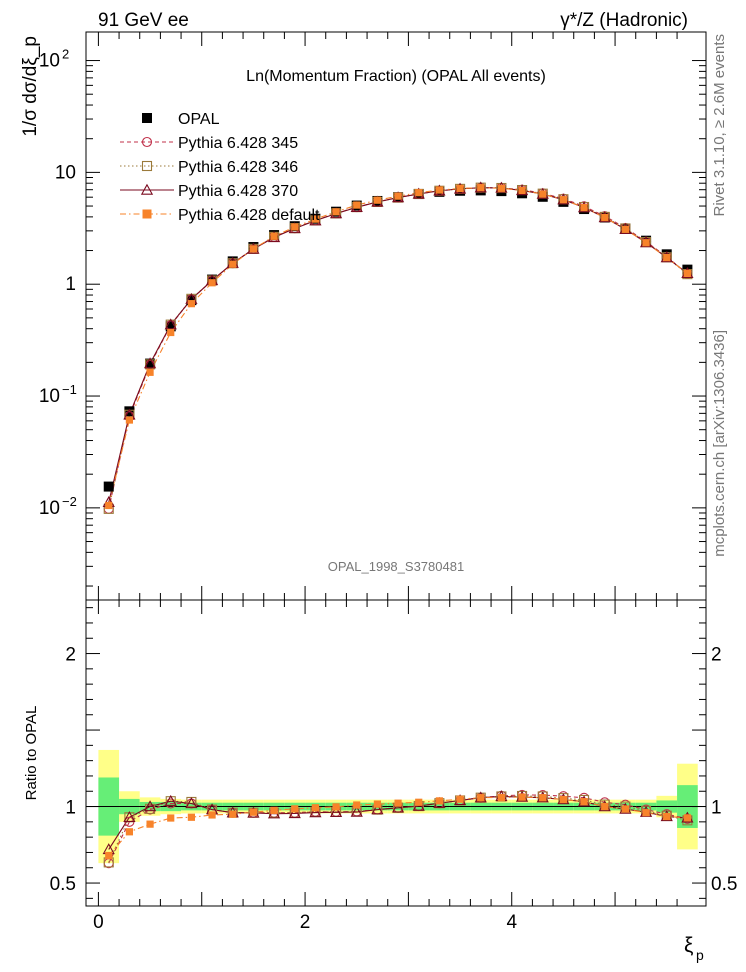 The height and width of the screenshot is (972, 746). Describe the element at coordinates (398, 829) in the screenshot. I see `ratio-series-markers` at that location.